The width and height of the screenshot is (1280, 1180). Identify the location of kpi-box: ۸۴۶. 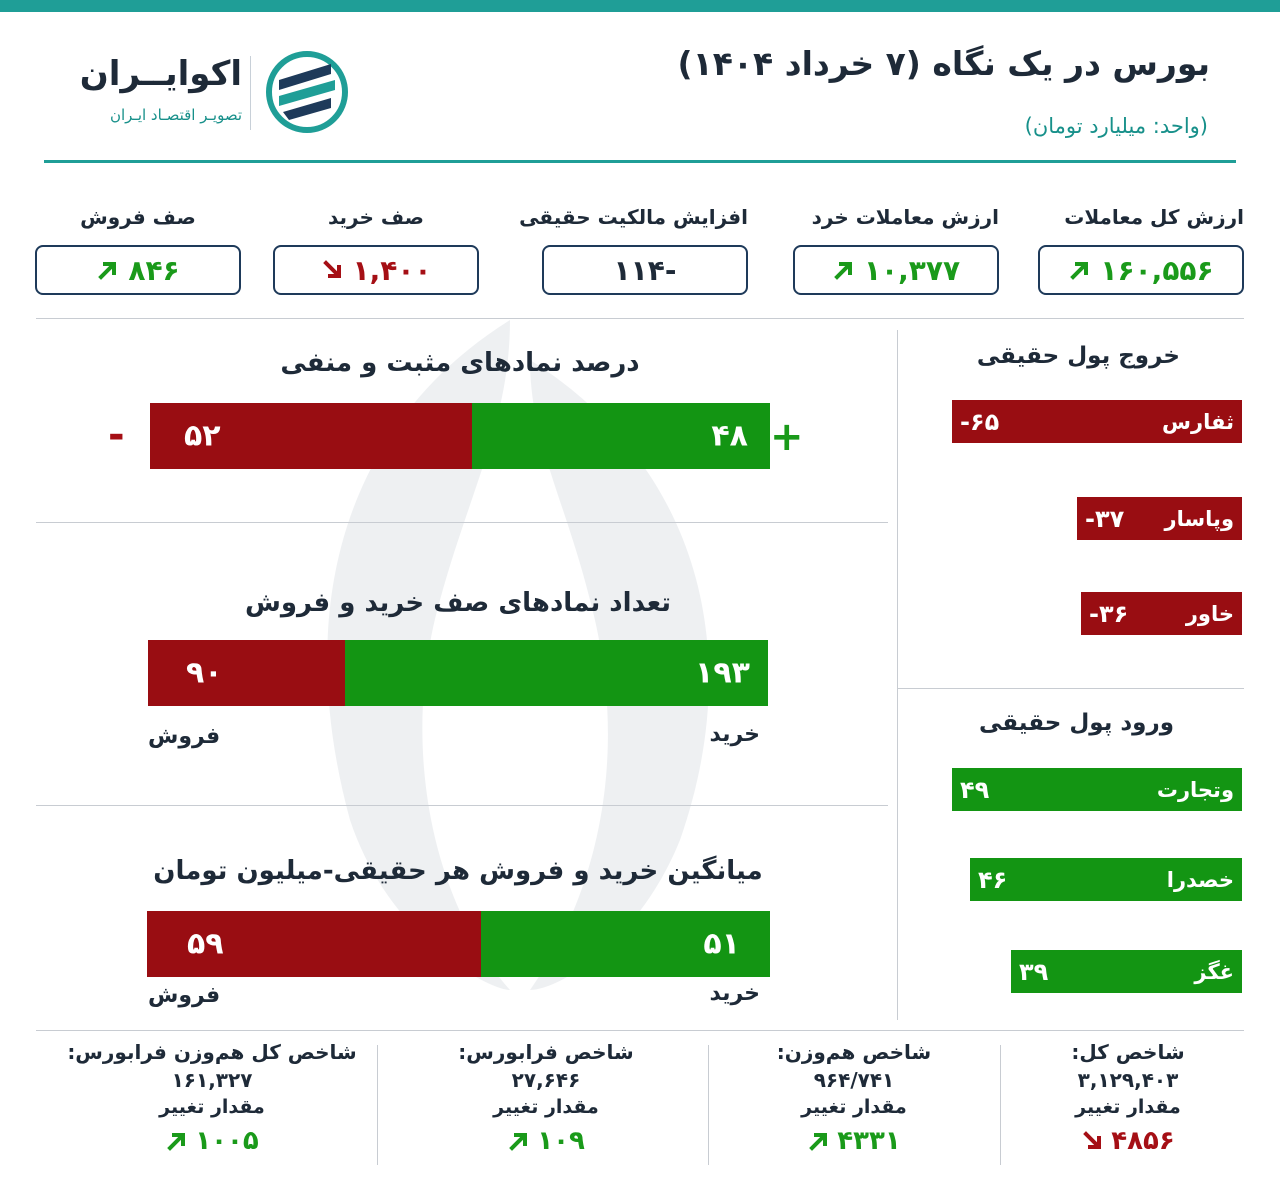
(138, 270).